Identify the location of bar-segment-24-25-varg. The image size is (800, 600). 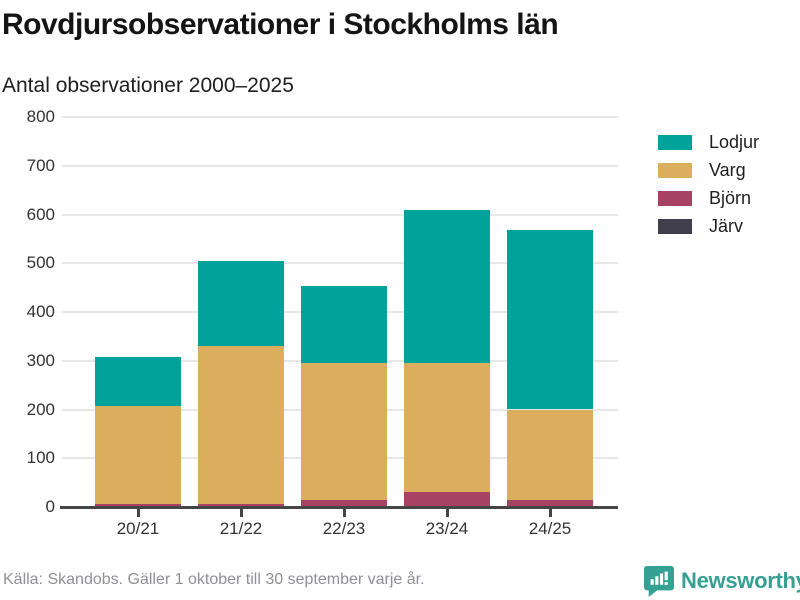
(550, 455).